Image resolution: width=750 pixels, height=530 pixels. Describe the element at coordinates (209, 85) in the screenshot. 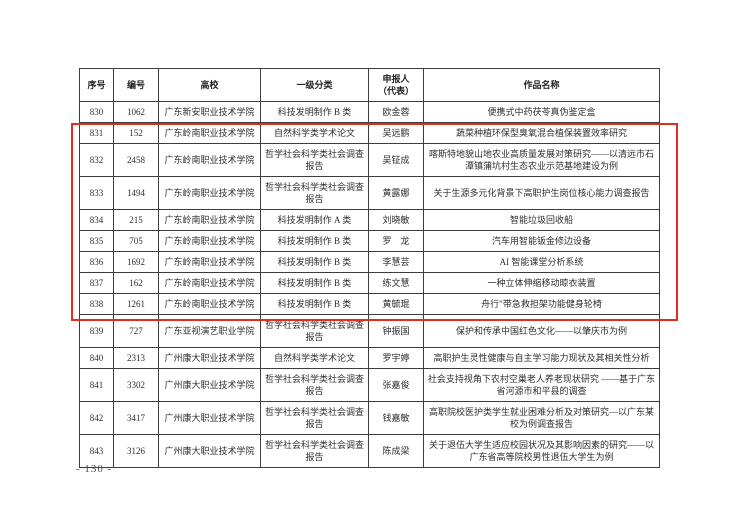

I see `col-header-school: 高校` at that location.